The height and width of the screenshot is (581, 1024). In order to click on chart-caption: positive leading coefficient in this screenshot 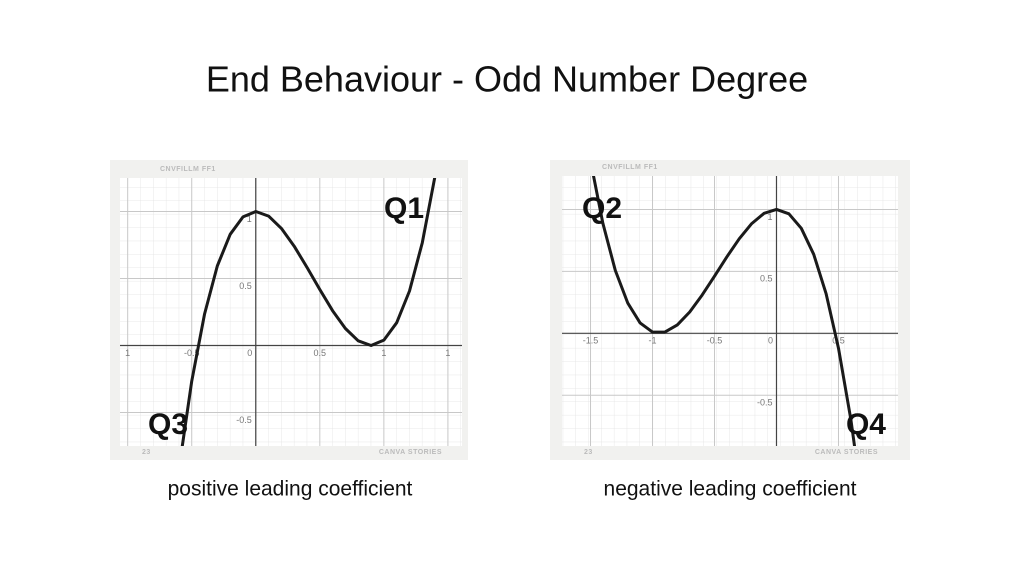, I will do `click(290, 489)`.